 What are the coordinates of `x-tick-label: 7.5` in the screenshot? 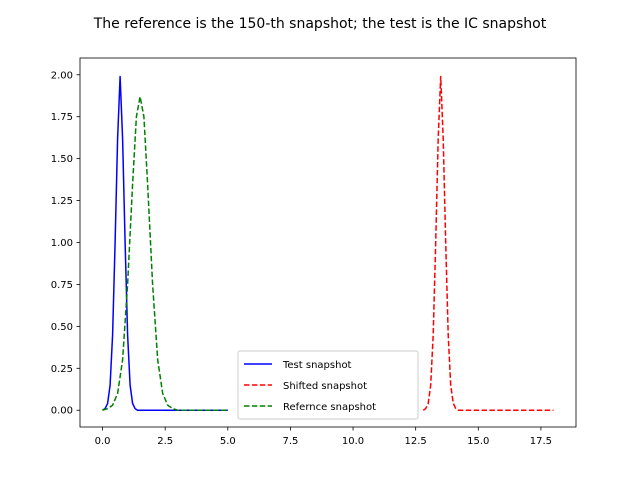 It's located at (290, 441).